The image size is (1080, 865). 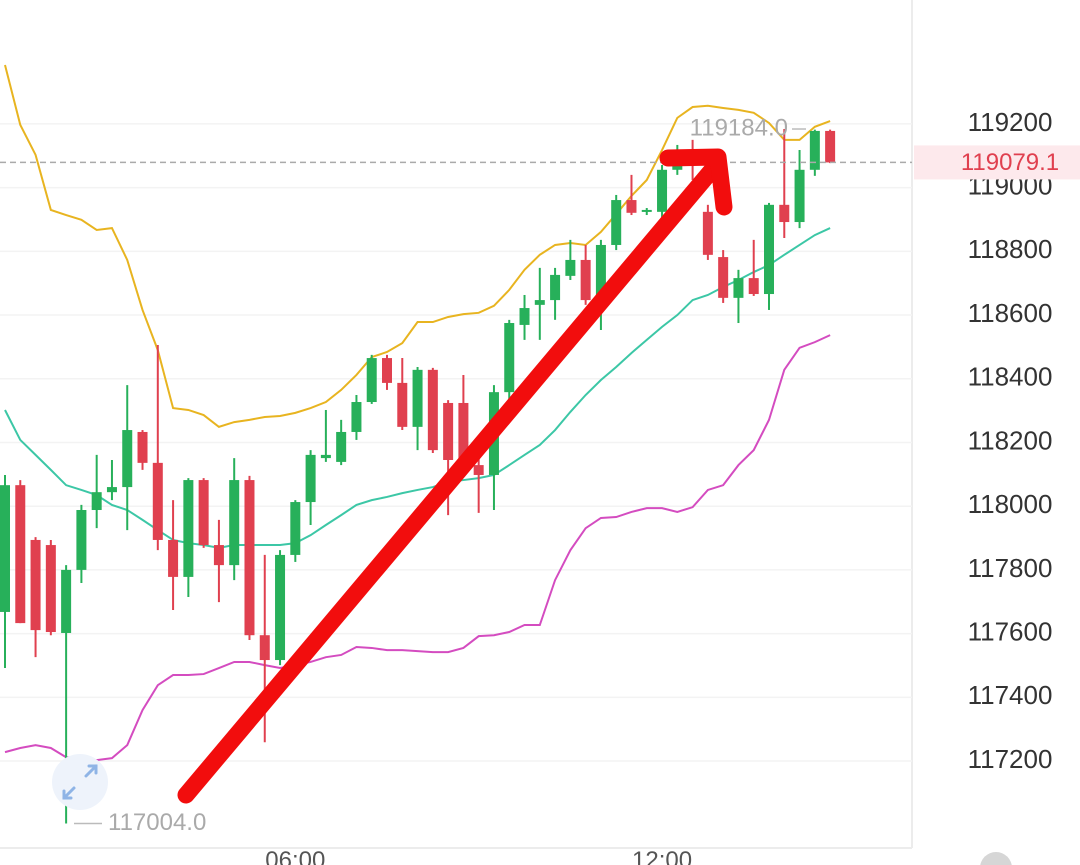 What do you see at coordinates (662, 856) in the screenshot?
I see `x-tick-label: 12:00` at bounding box center [662, 856].